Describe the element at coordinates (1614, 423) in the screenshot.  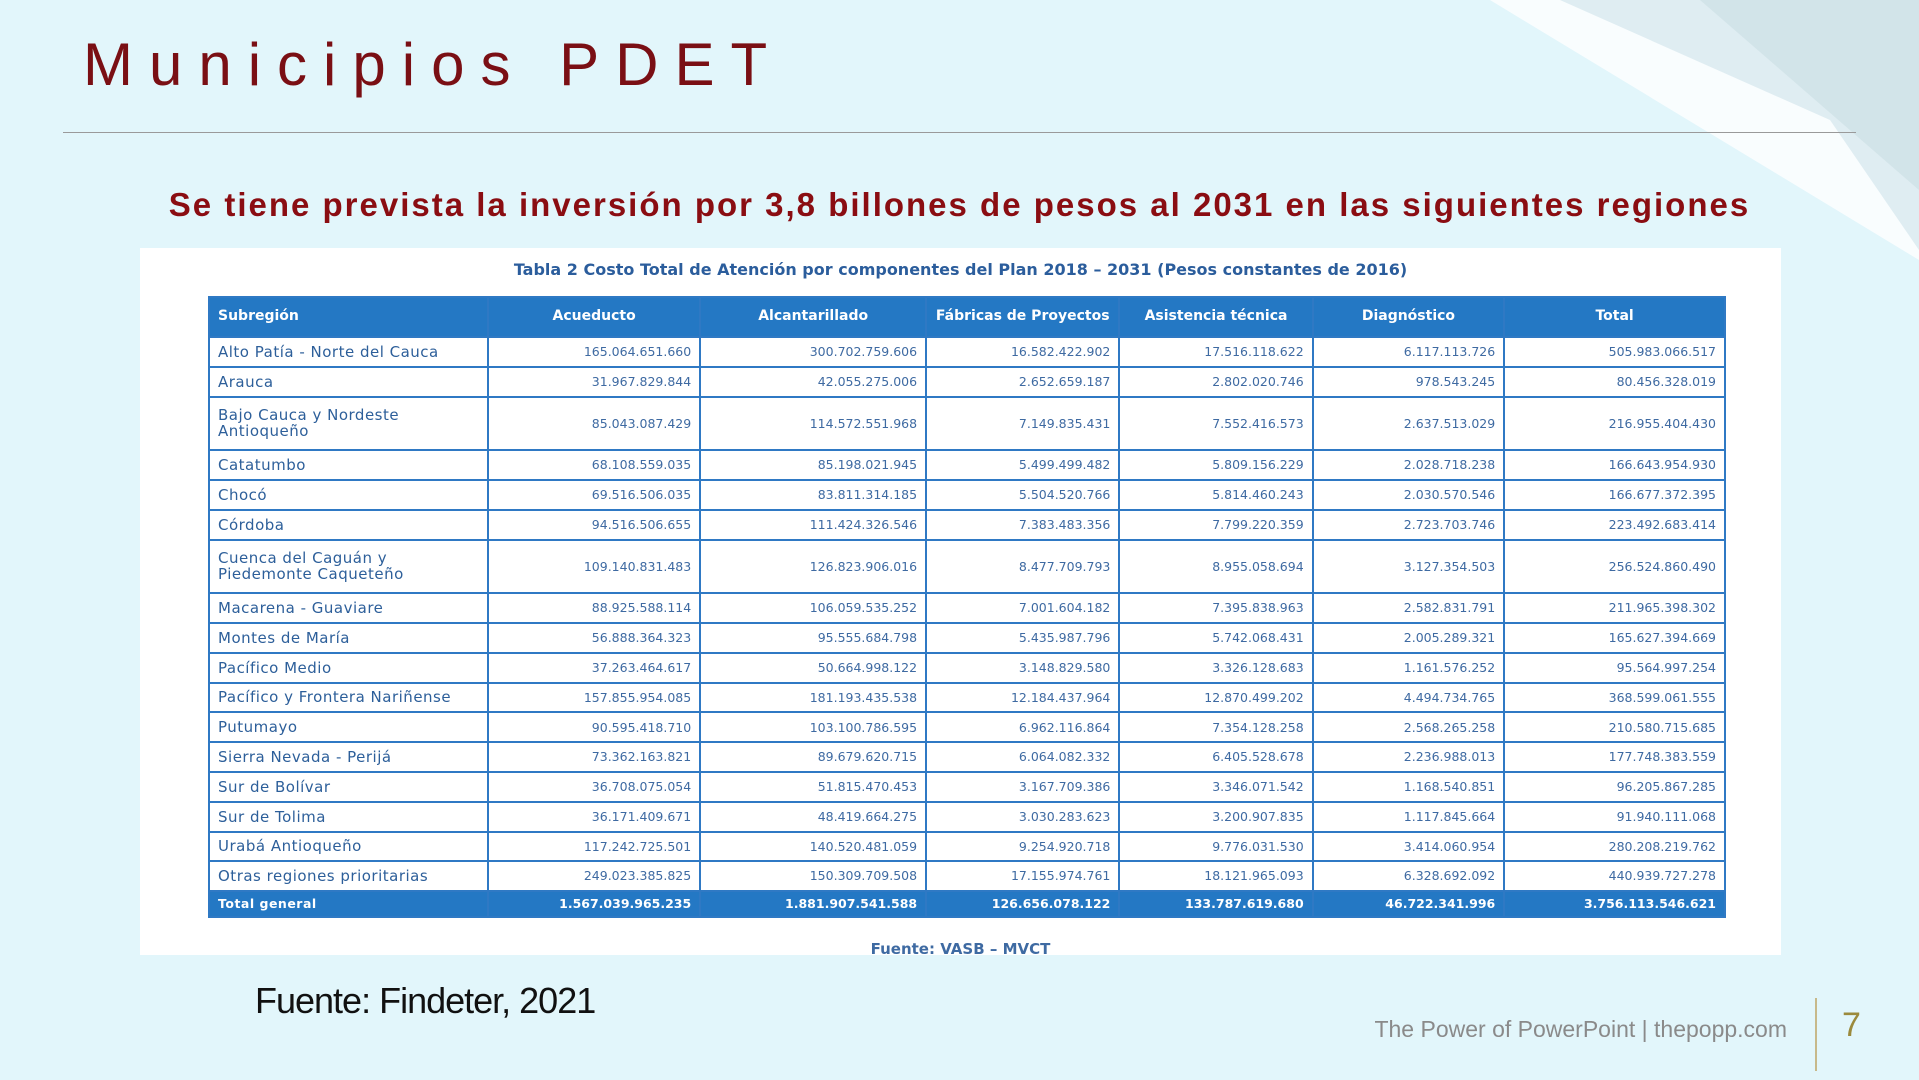
I see `value-cell: 216.955.404.430` at that location.